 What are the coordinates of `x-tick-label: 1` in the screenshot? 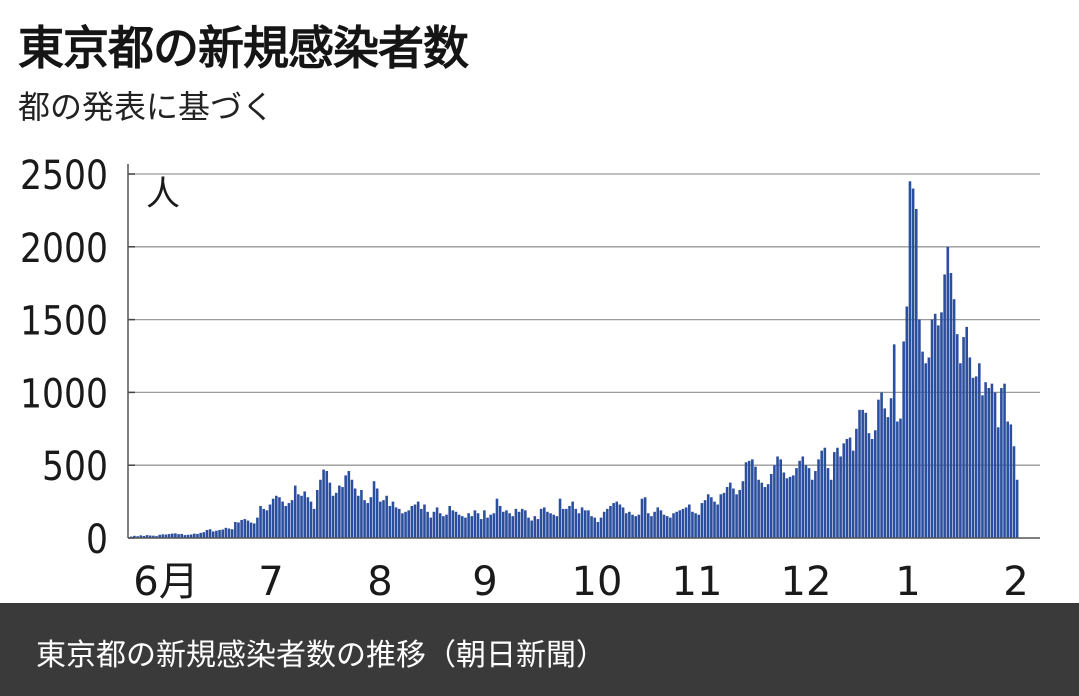 It's located at (907, 581).